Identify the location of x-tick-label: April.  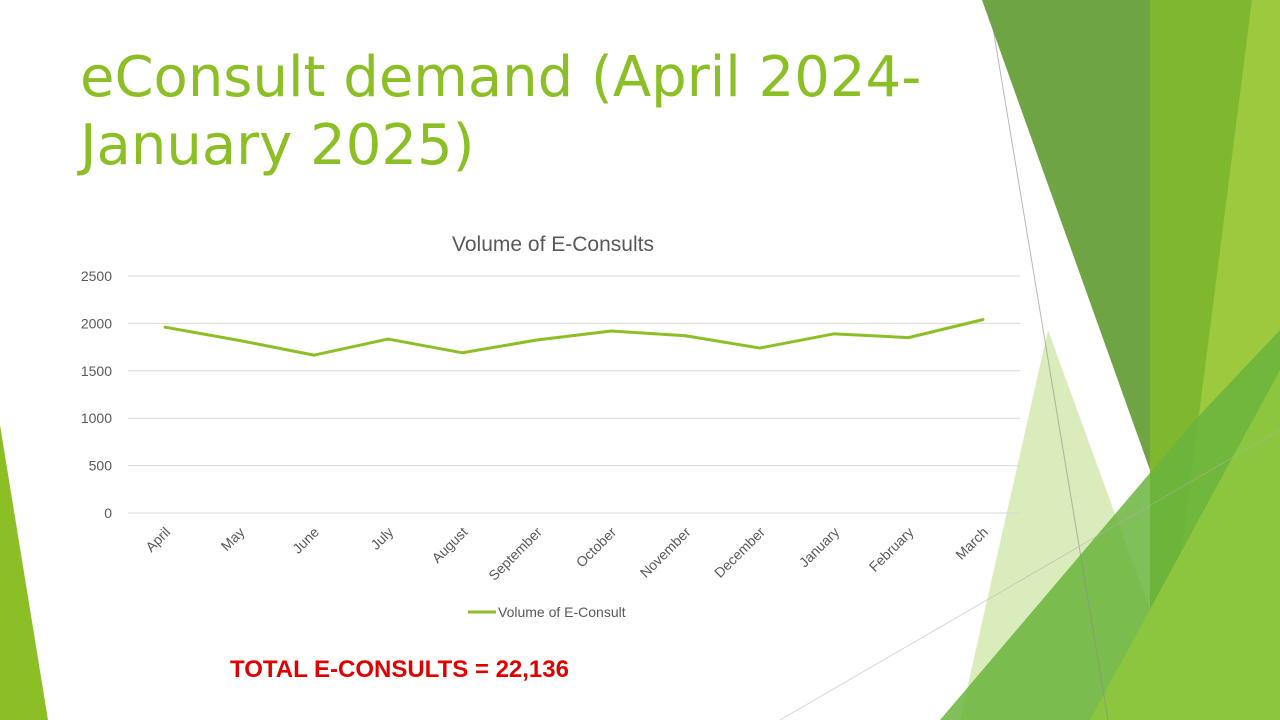
(157, 539).